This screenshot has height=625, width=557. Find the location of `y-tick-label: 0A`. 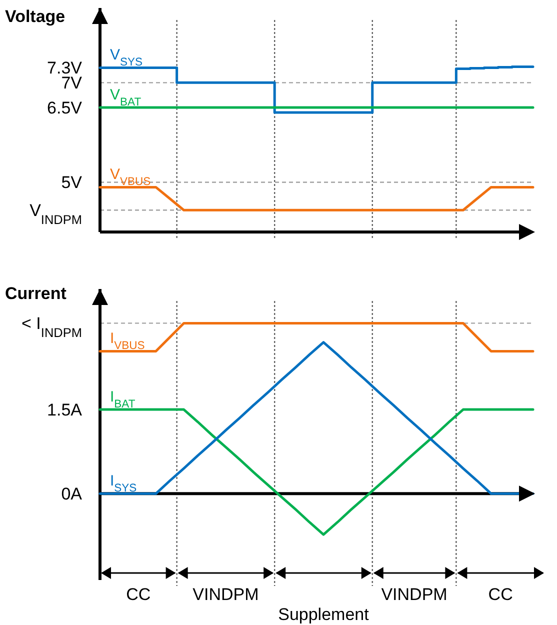

y-tick-label: 0A is located at coordinates (72, 494).